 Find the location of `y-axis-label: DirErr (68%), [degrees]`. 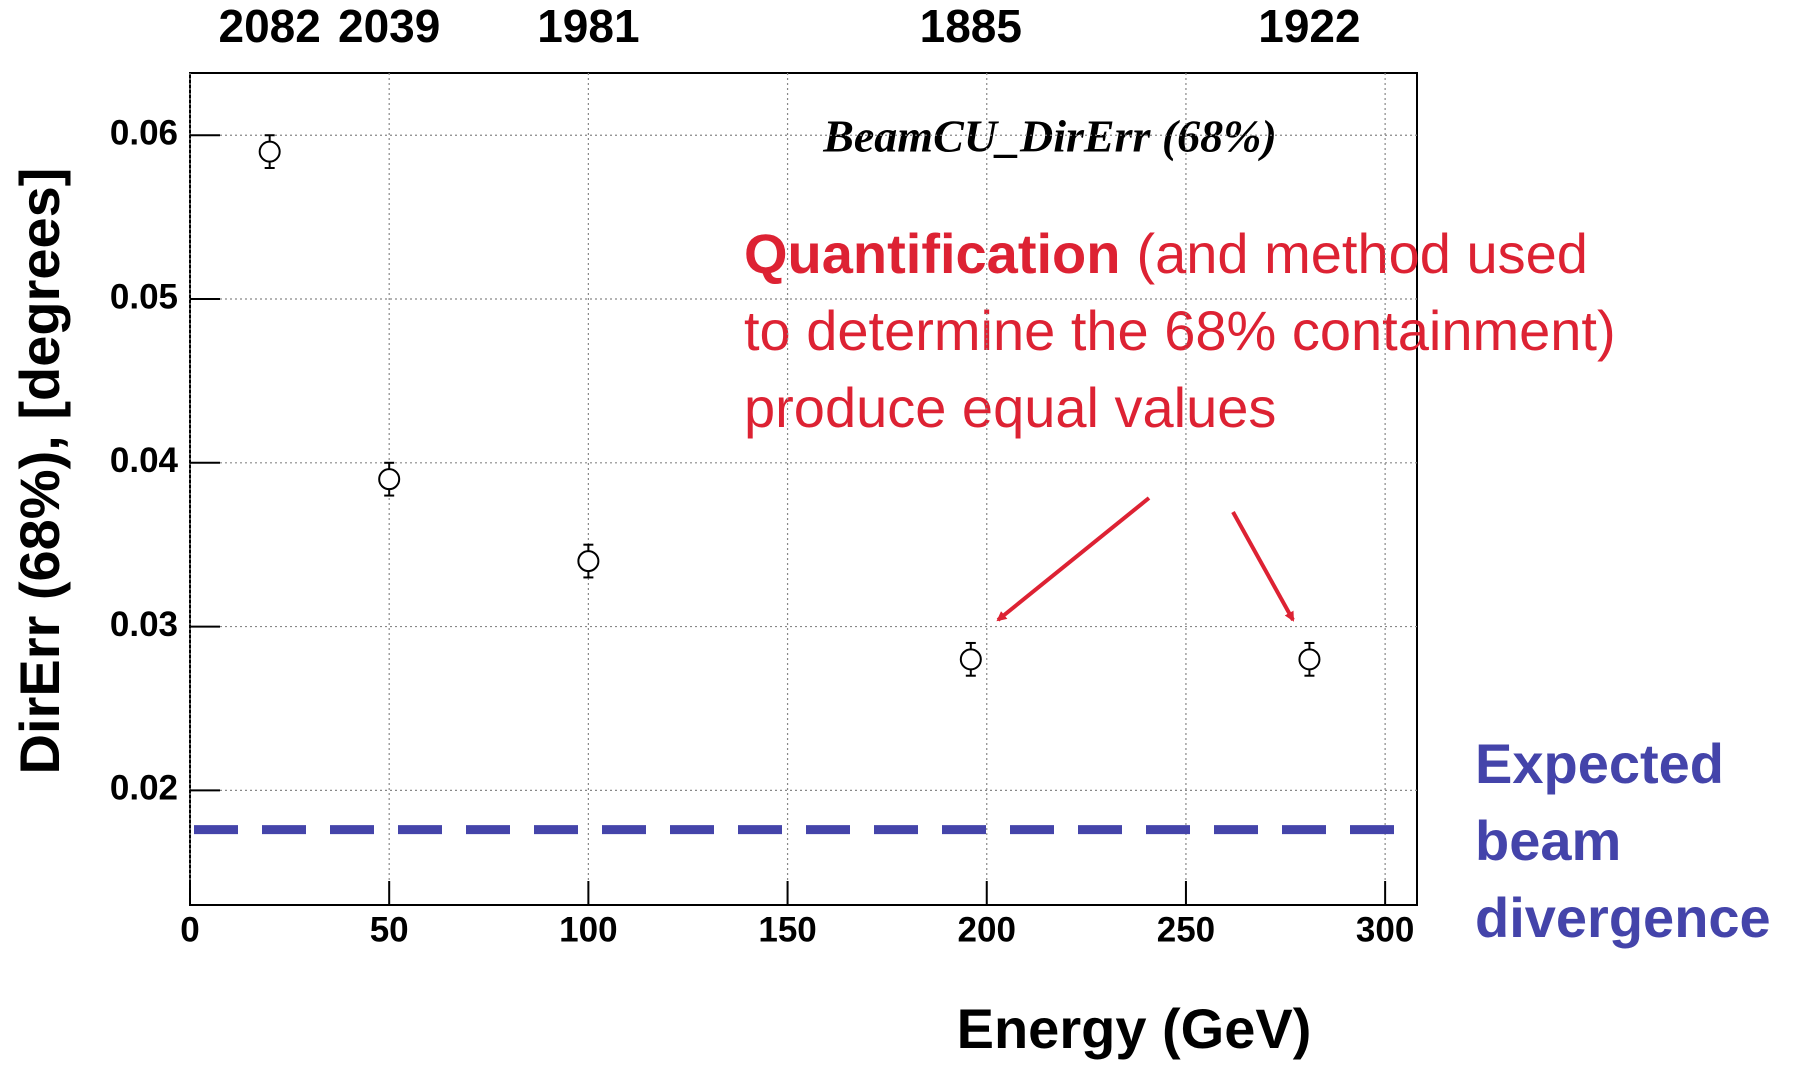

y-axis-label: DirErr (68%), [degrees] is located at coordinates (39, 471).